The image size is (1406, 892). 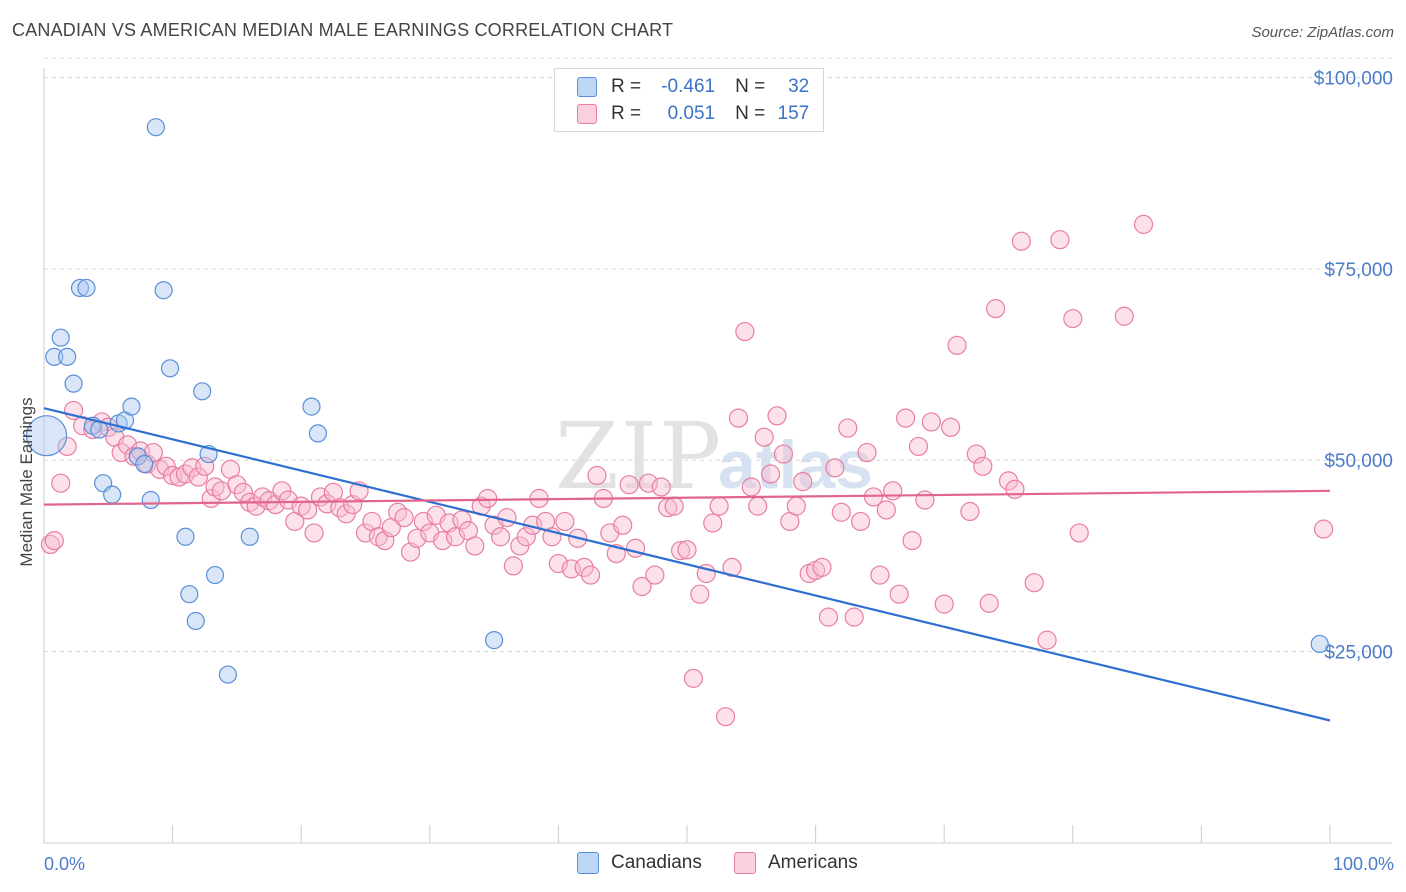 What do you see at coordinates (64, 864) in the screenshot?
I see `x-tick-label-start: 0.0%` at bounding box center [64, 864].